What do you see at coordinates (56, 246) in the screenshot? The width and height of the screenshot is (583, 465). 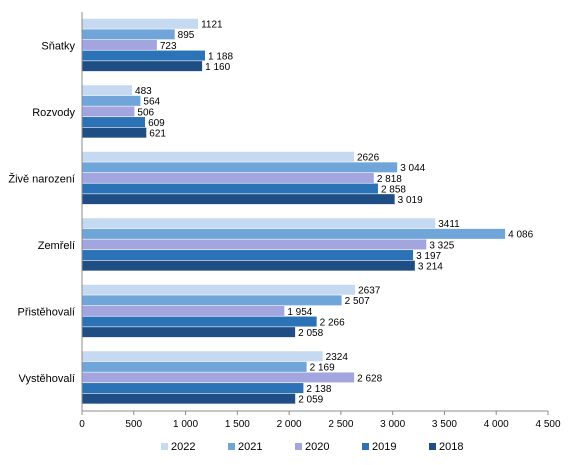 I see `category-label: Zemřelí` at bounding box center [56, 246].